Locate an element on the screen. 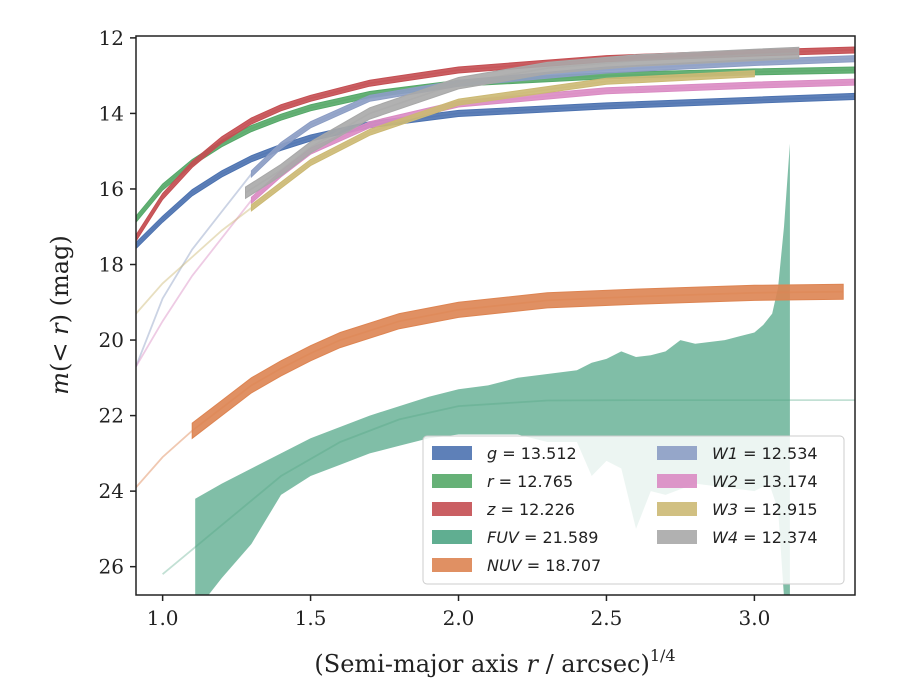 The width and height of the screenshot is (900, 700). y-axis-label: m(< r) (mag) is located at coordinates (60, 315).